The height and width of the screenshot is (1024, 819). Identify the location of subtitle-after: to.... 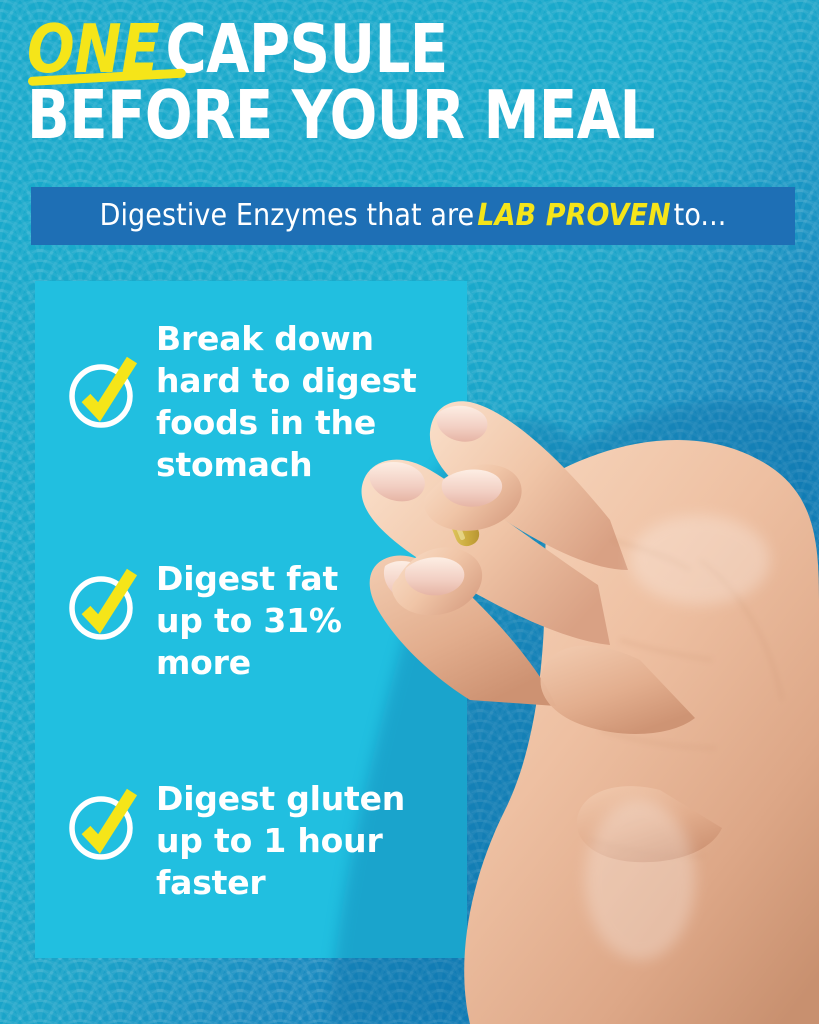
(700, 215).